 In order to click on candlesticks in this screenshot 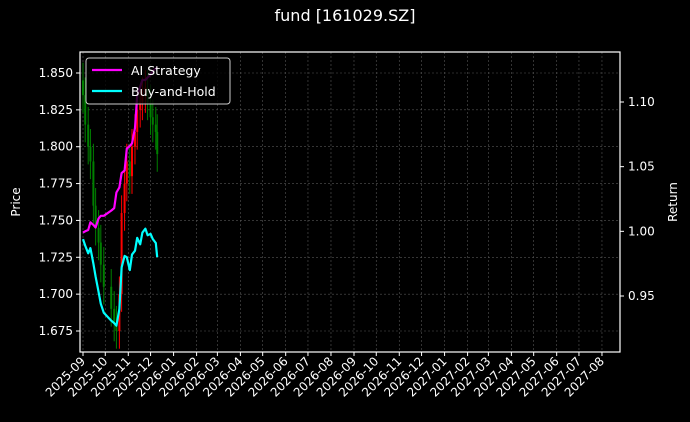, I will do `click(120, 205)`.